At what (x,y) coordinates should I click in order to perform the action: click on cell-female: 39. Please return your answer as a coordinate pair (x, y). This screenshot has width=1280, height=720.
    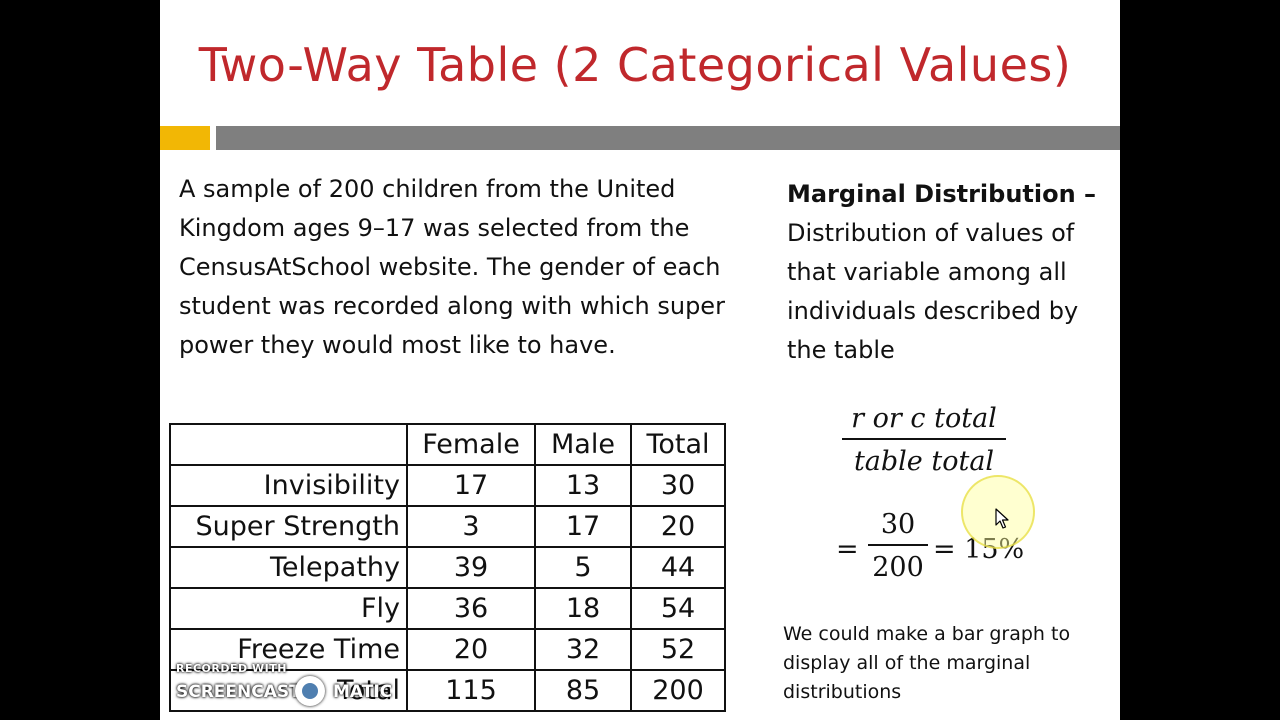
    Looking at the image, I should click on (471, 567).